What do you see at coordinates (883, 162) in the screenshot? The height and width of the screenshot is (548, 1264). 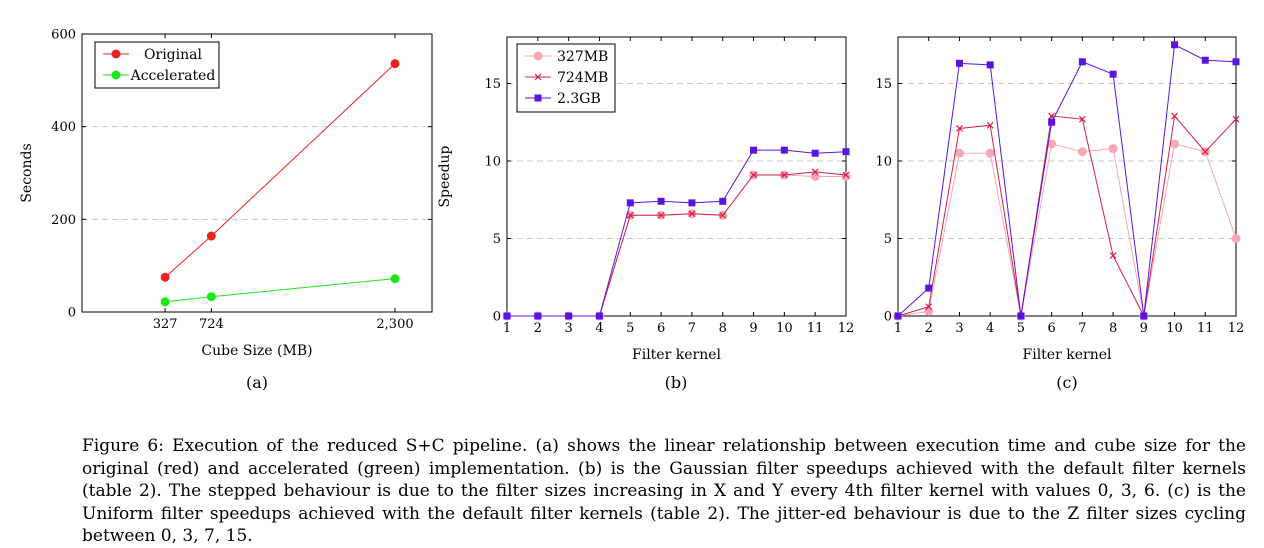 I see `y-tick-label: 10` at bounding box center [883, 162].